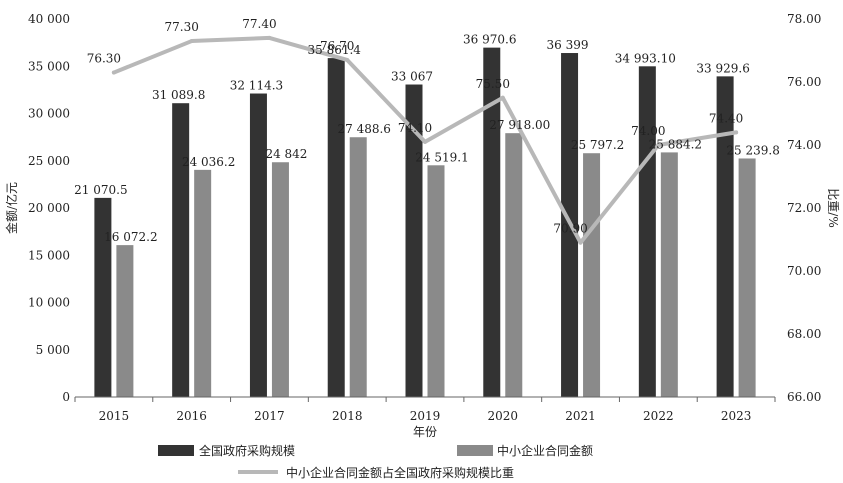 This screenshot has height=483, width=843. What do you see at coordinates (49, 255) in the screenshot?
I see `y-tick-label: 15 000` at bounding box center [49, 255].